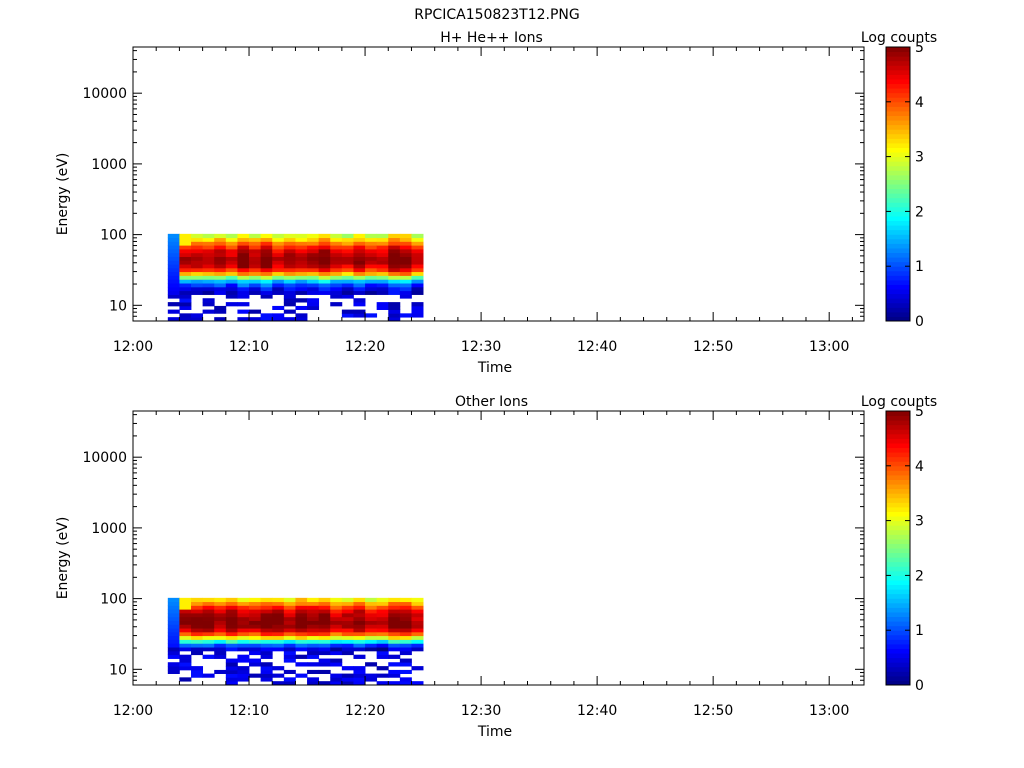  Describe the element at coordinates (919, 158) in the screenshot. I see `colorbar-tick-label: 3` at that location.